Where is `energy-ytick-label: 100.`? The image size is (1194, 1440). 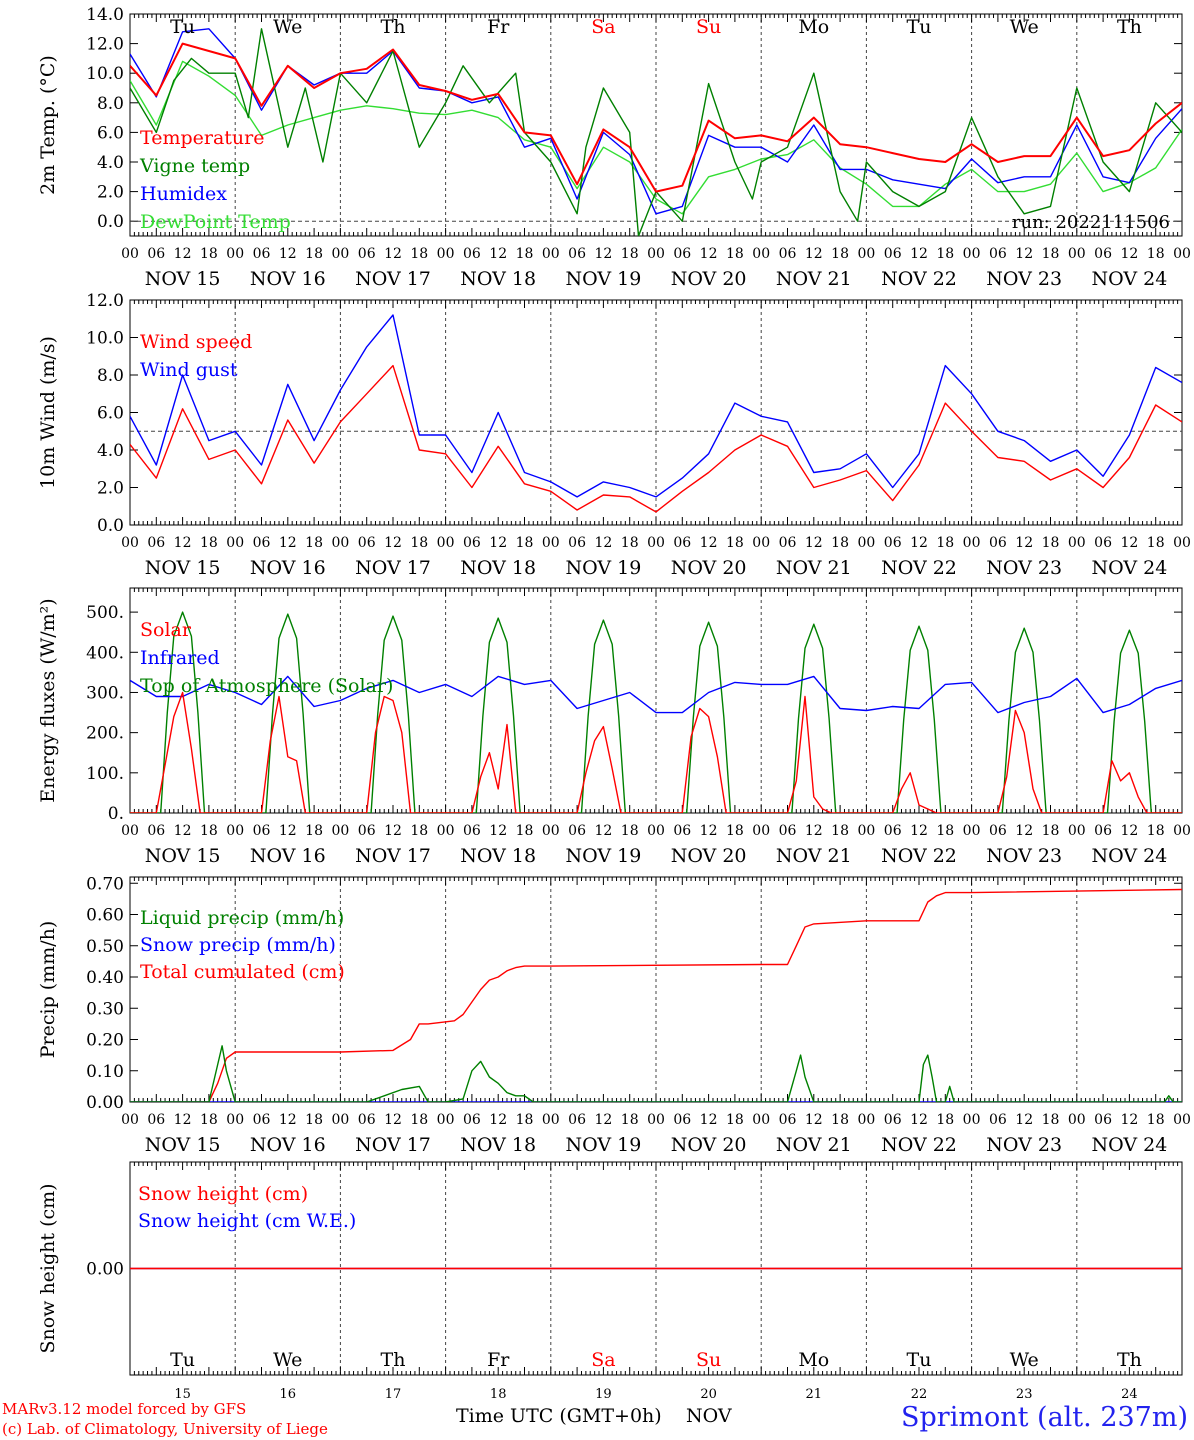
energy-ytick-label: 100. is located at coordinates (105, 774).